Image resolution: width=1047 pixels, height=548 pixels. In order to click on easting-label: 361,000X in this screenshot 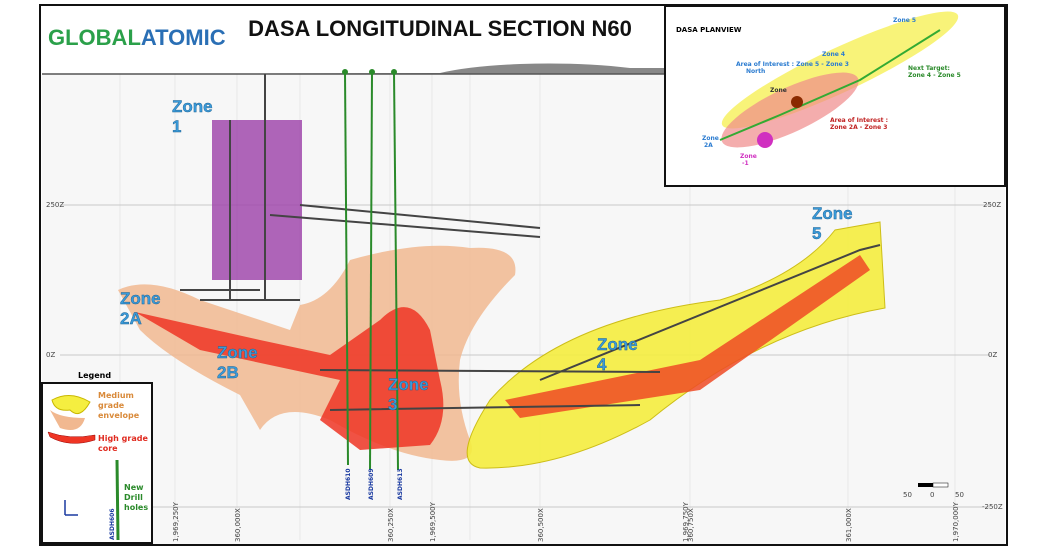, I will do `click(849, 525)`.